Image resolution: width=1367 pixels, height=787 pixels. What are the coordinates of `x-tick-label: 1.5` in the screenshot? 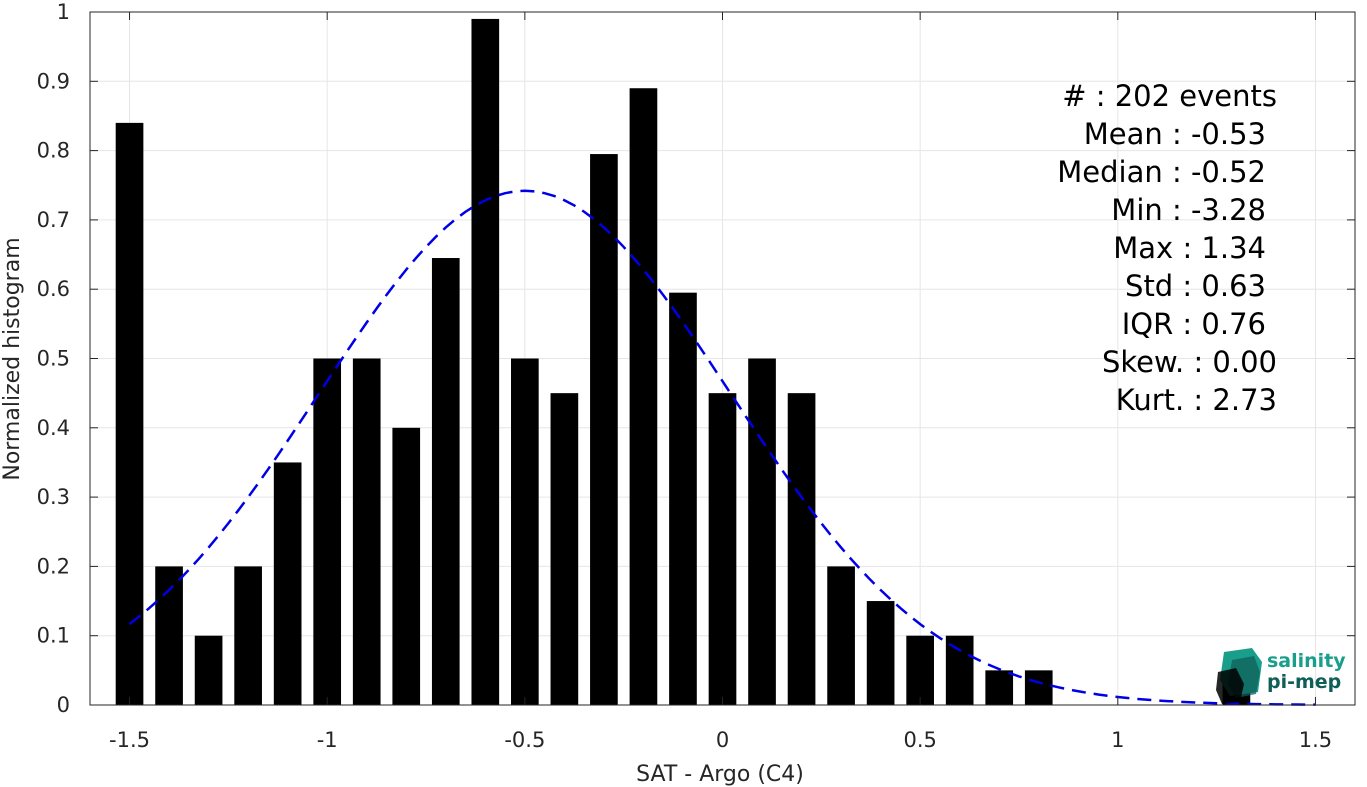 It's located at (1315, 740).